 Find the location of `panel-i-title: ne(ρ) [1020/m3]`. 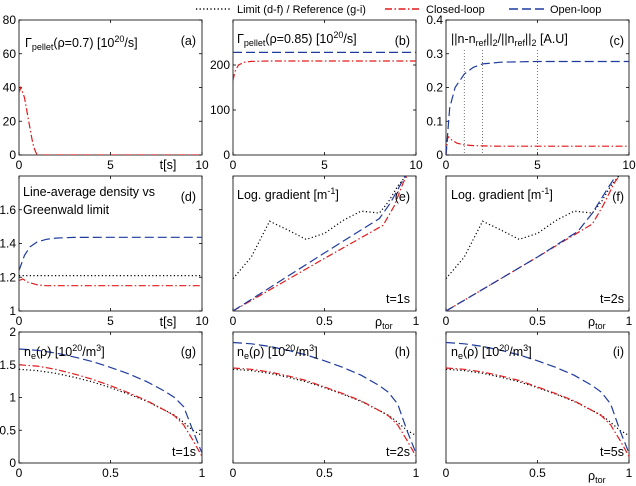

panel-i-title: ne(ρ) [1020/m3] is located at coordinates (491, 352).